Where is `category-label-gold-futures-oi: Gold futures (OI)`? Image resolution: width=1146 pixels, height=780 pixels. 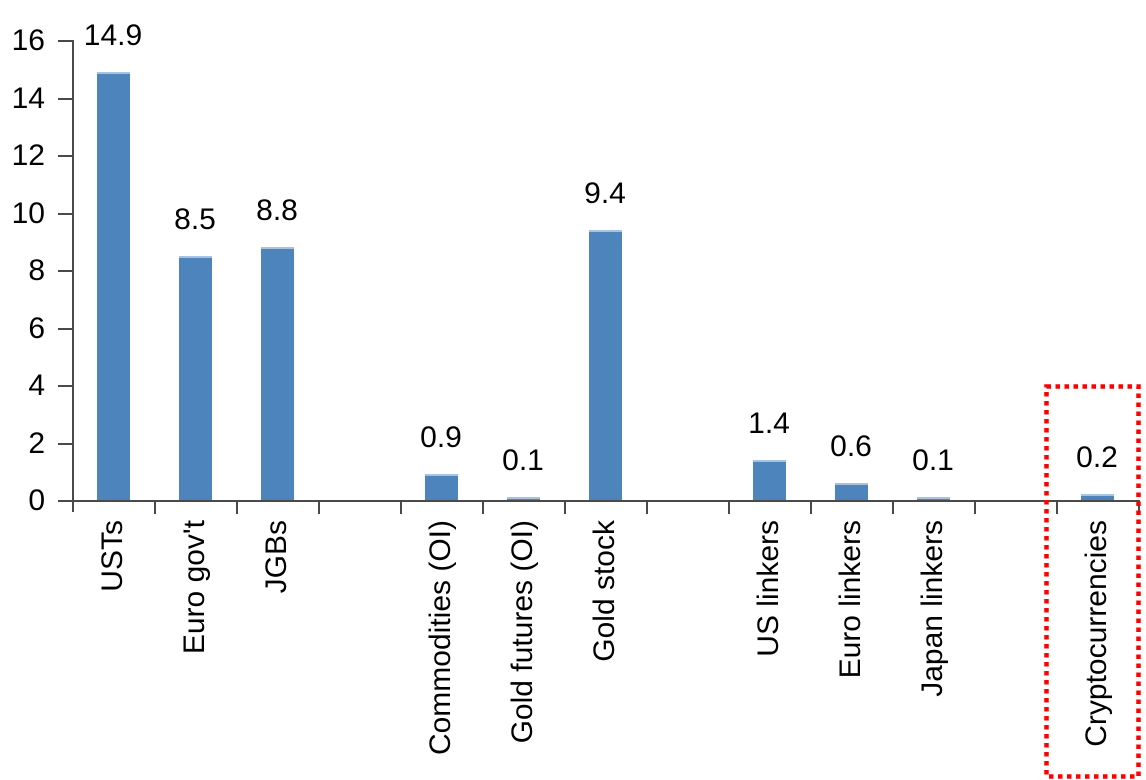 category-label-gold-futures-oi: Gold futures (OI) is located at coordinates (522, 632).